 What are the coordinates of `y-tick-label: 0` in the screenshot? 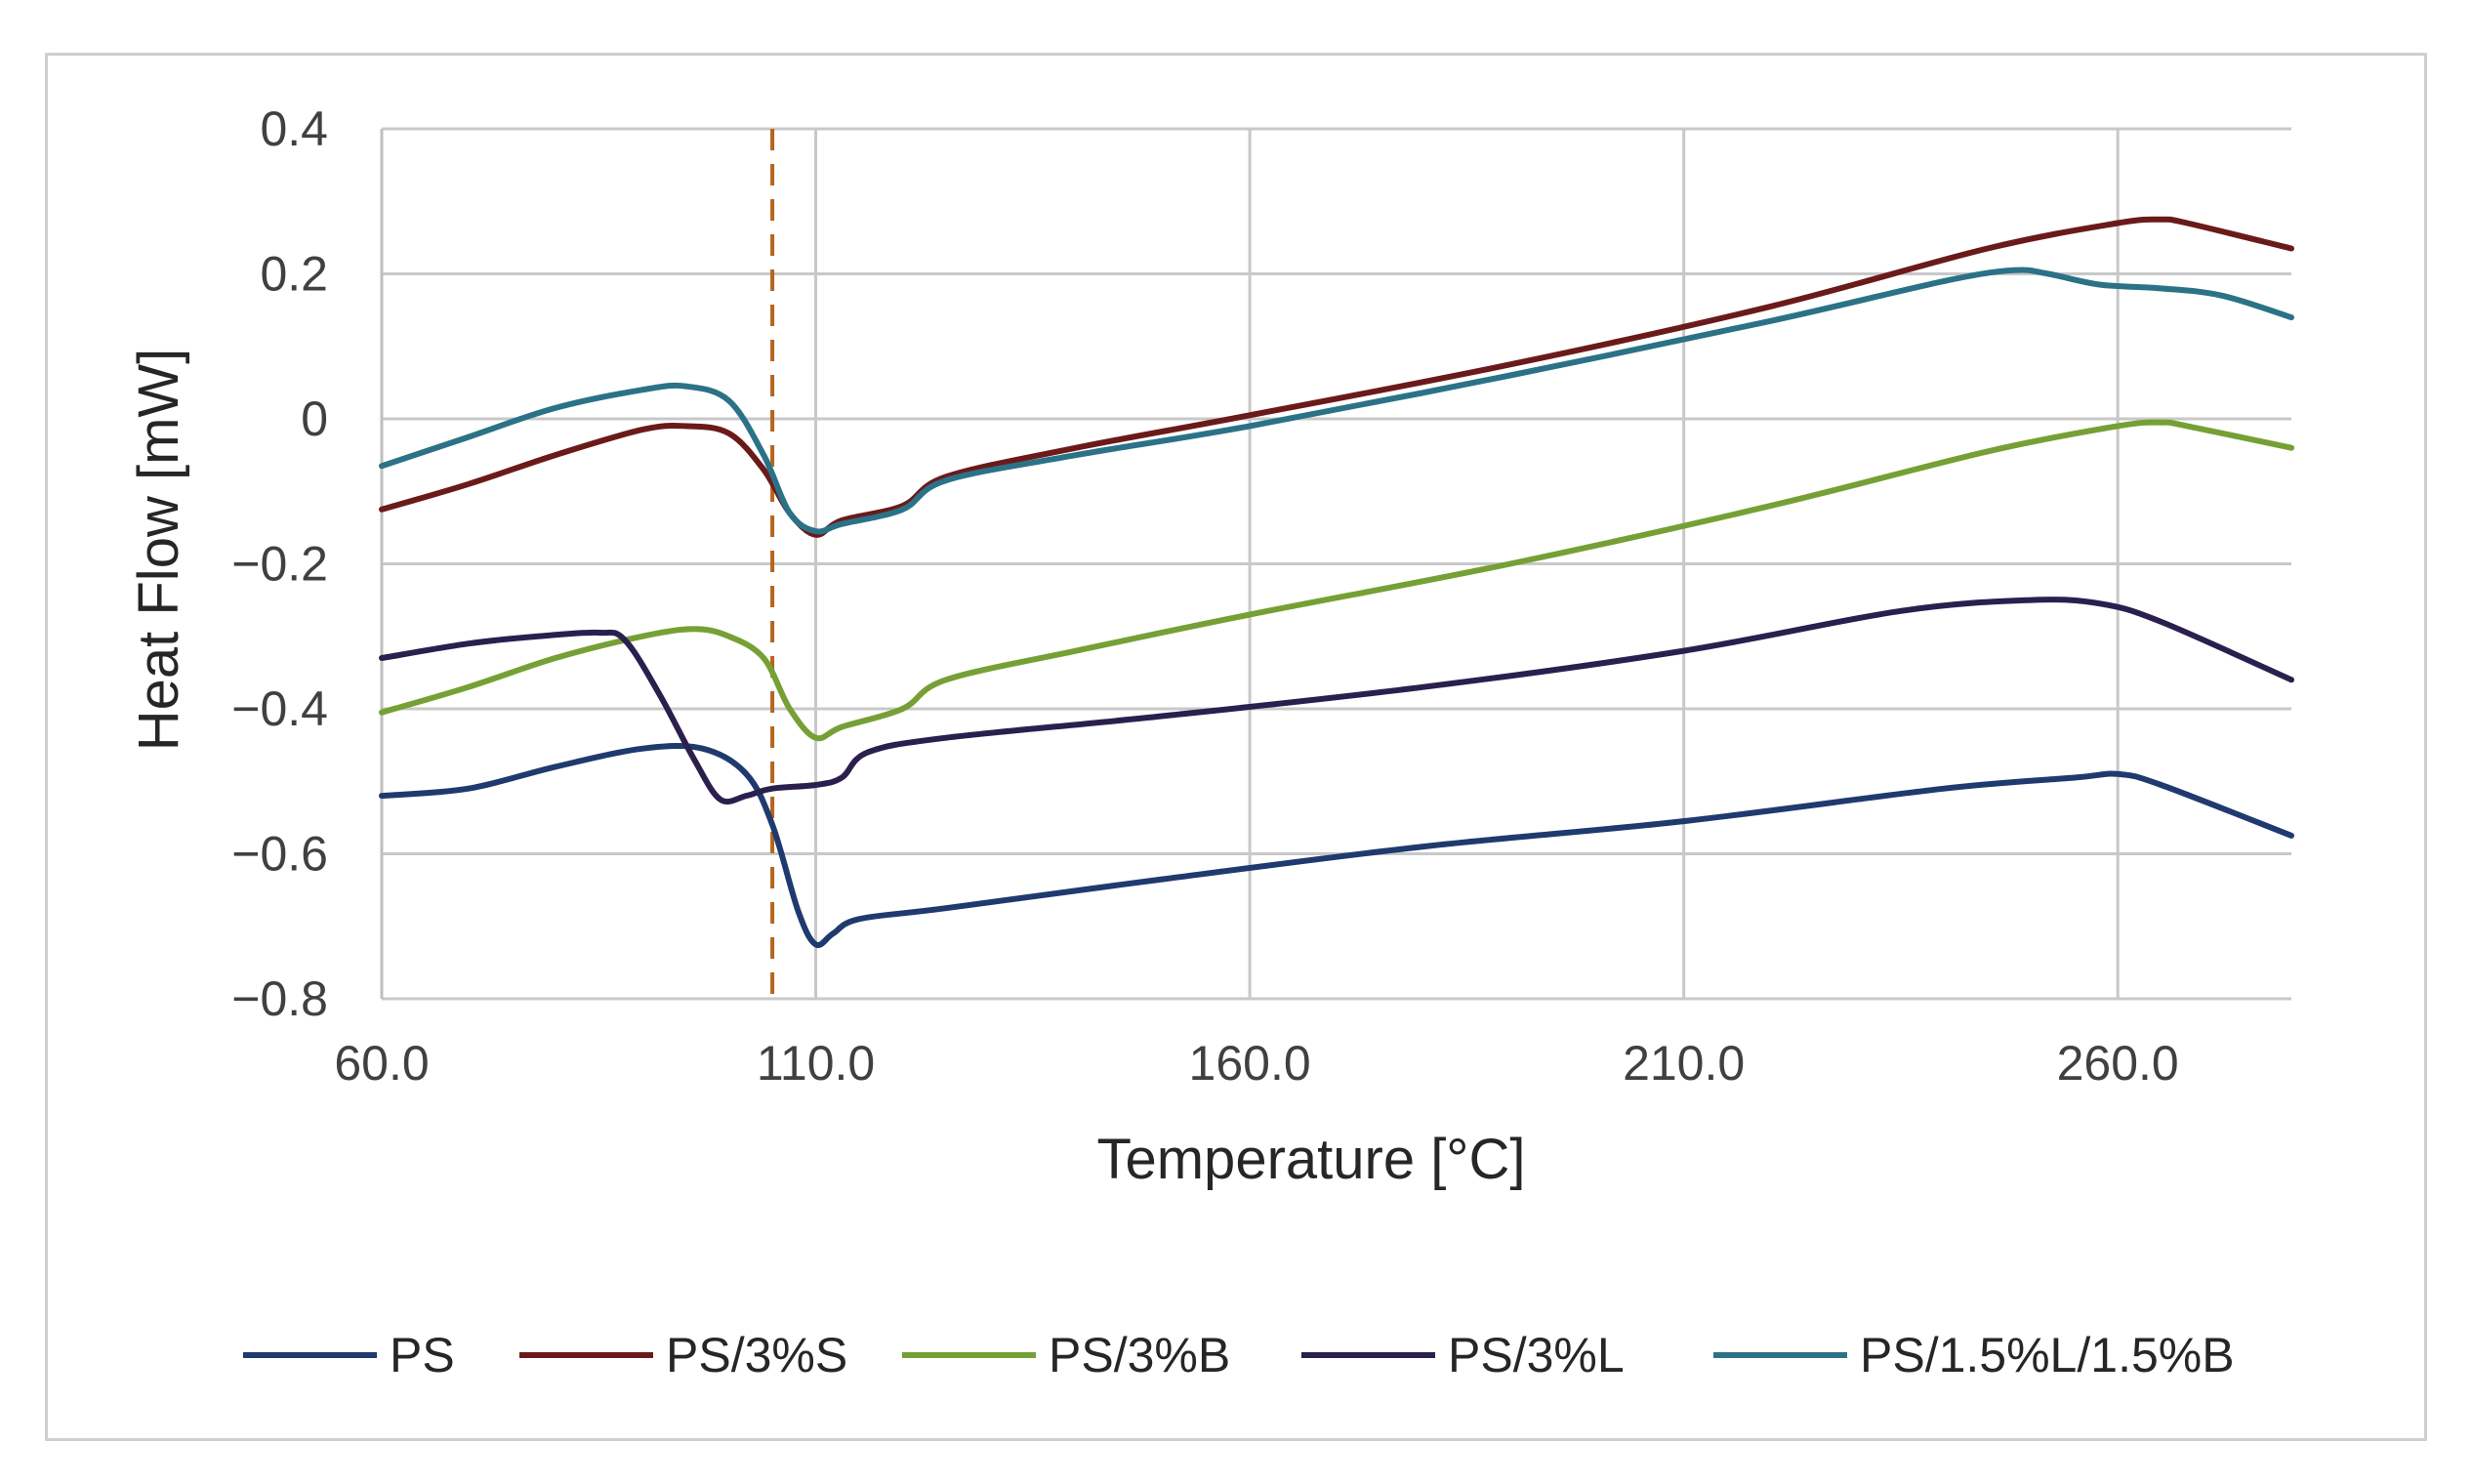 It's located at (314, 419).